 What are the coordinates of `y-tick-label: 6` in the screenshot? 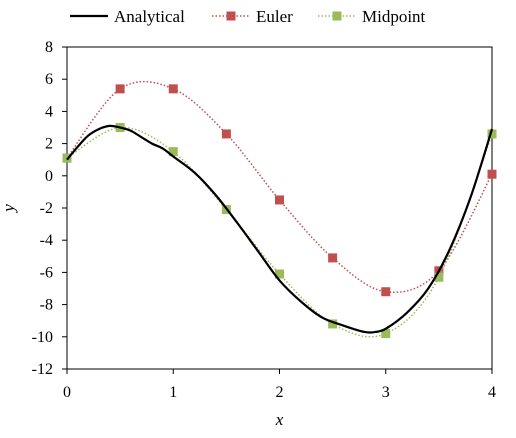 It's located at (49, 79).